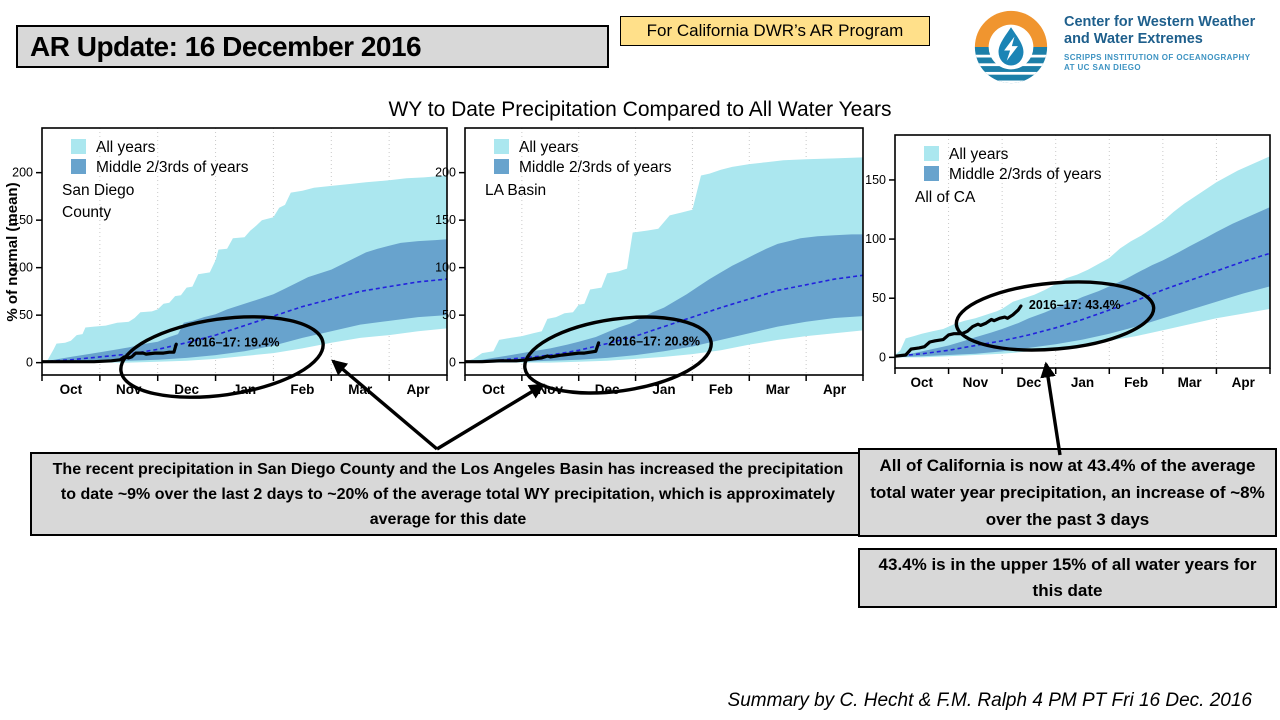  What do you see at coordinates (654, 342) in the screenshot?
I see `observed-value-label: 2016–17: 20.8%` at bounding box center [654, 342].